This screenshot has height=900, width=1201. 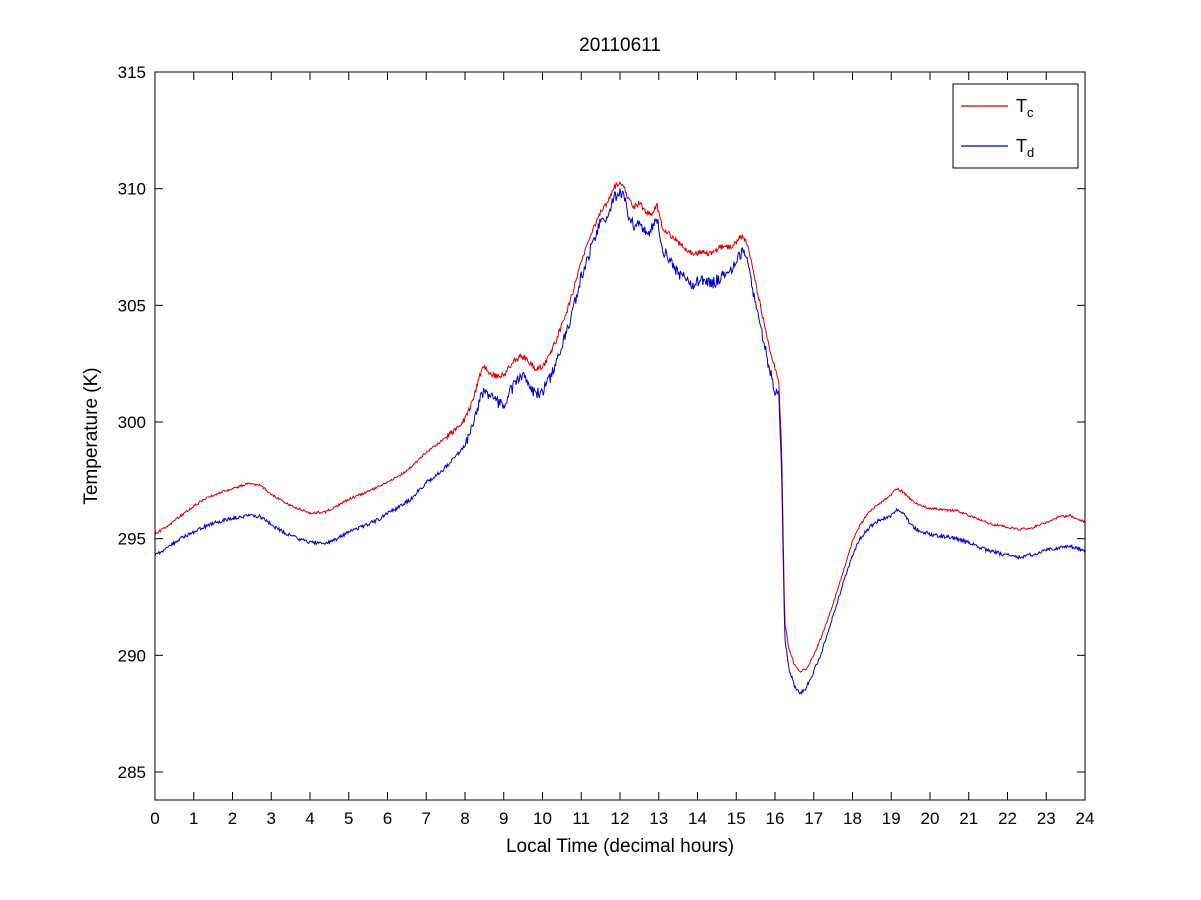 I want to click on legend-label-Tc-sub: c, so click(x=1030, y=112).